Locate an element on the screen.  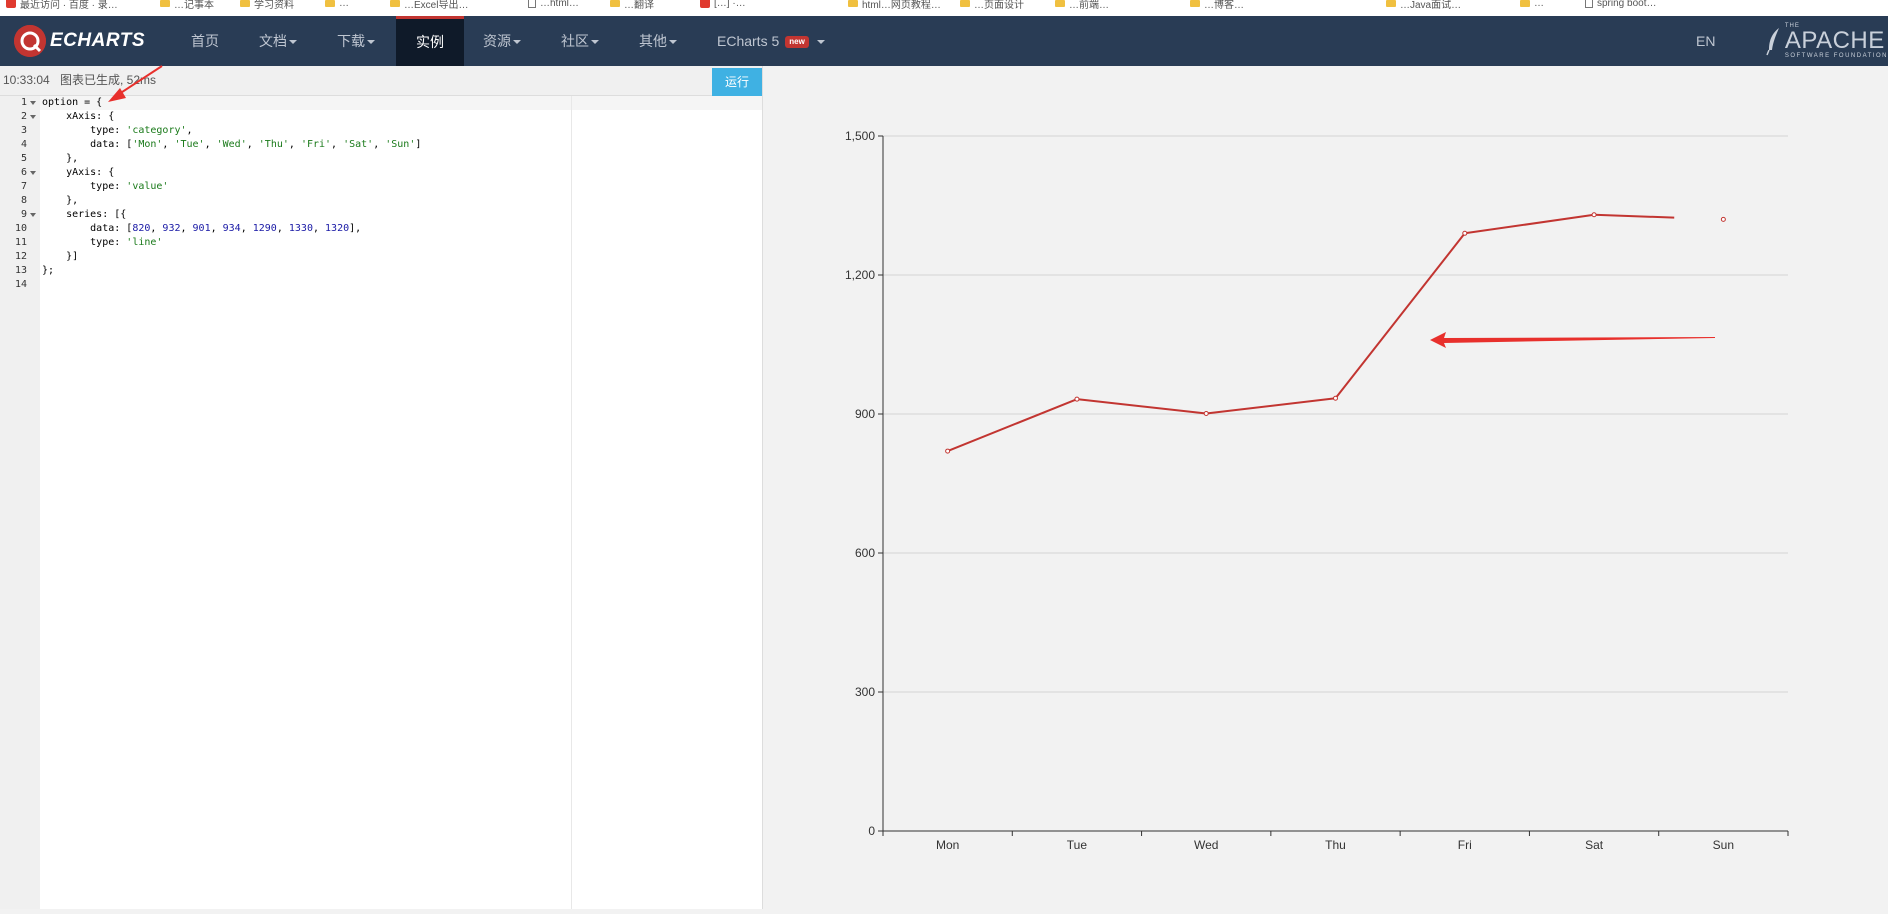
line-number: 13 is located at coordinates (20, 270).